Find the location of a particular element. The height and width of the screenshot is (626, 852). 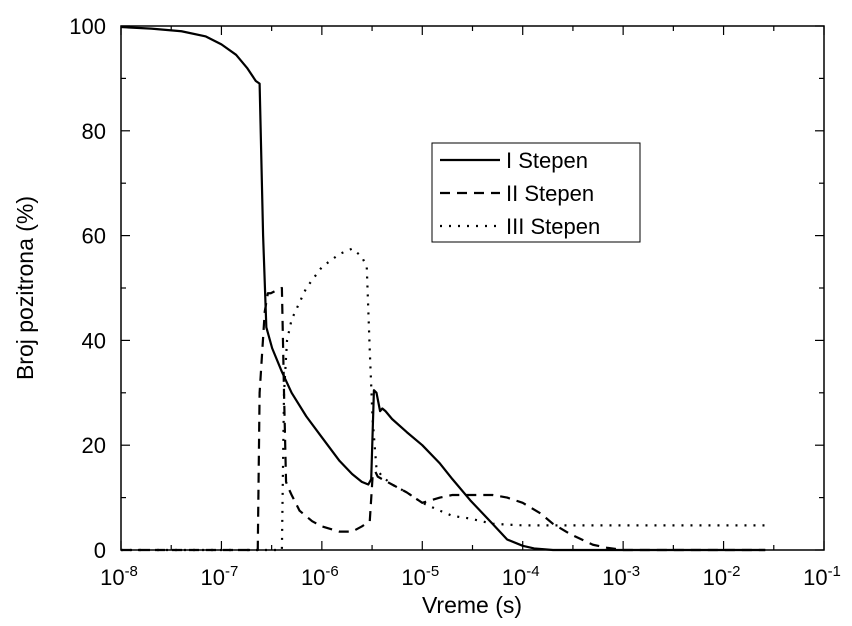

legend-label-1: I Stepen is located at coordinates (547, 160).